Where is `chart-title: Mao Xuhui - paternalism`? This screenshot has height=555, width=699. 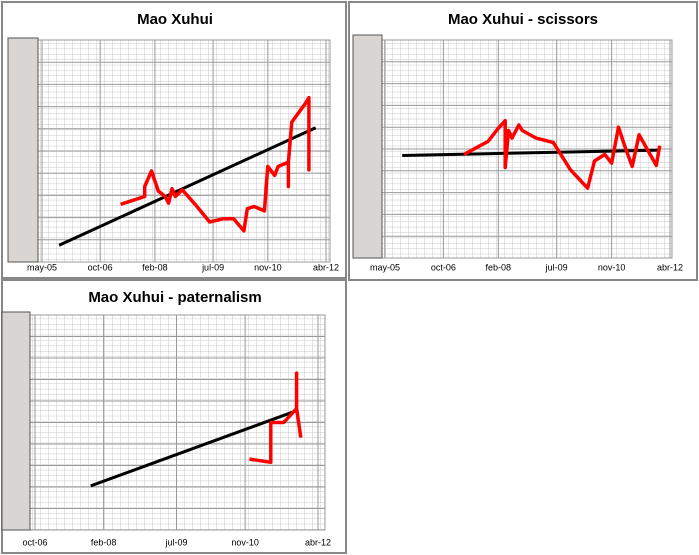 chart-title: Mao Xuhui - paternalism is located at coordinates (174, 297).